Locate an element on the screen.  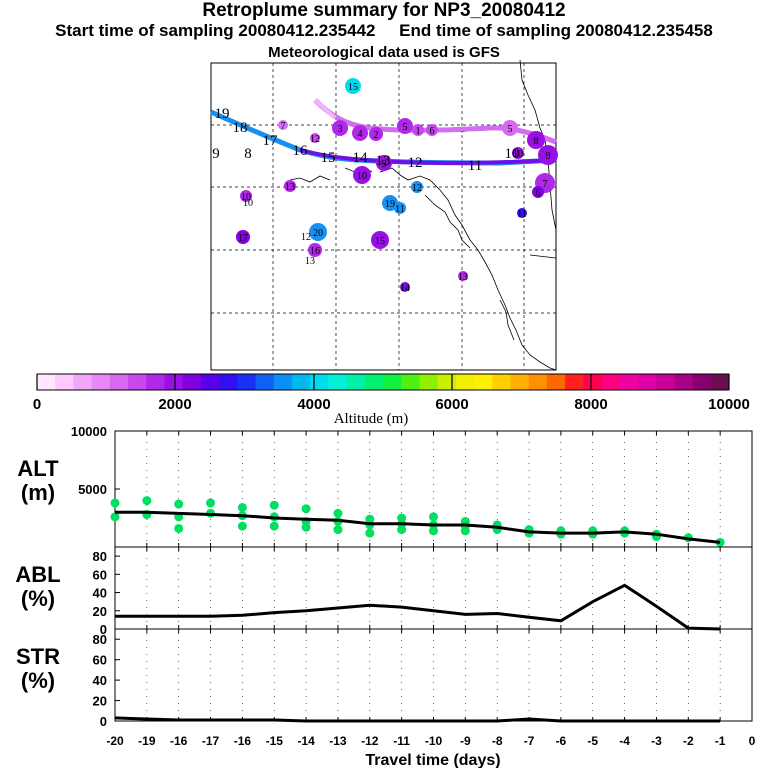
y-tick-label: 10000 is located at coordinates (89, 431).